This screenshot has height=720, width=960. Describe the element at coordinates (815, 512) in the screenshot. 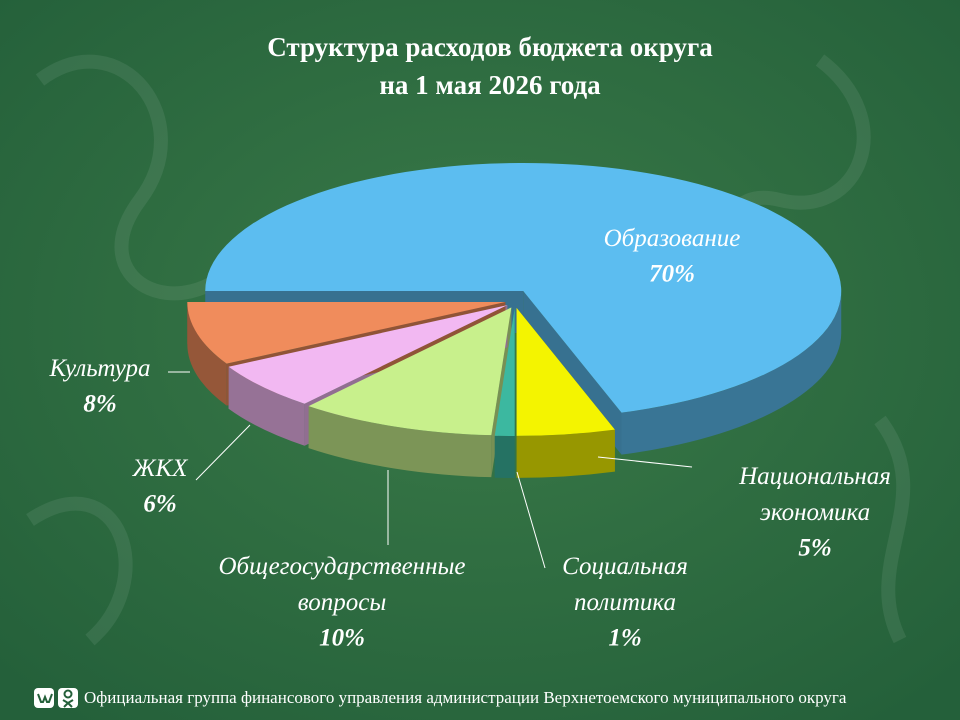

I see `label-line: экономика` at that location.